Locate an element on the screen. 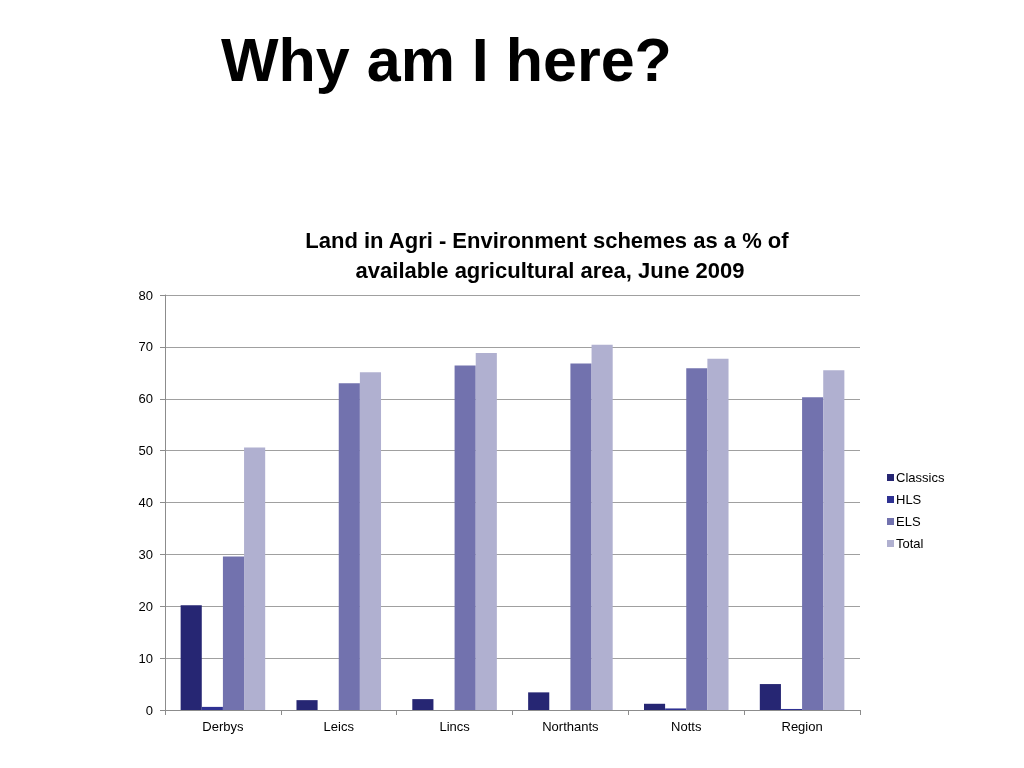 This screenshot has width=1024, height=768. chart-title: Why am I here? is located at coordinates (446, 59).